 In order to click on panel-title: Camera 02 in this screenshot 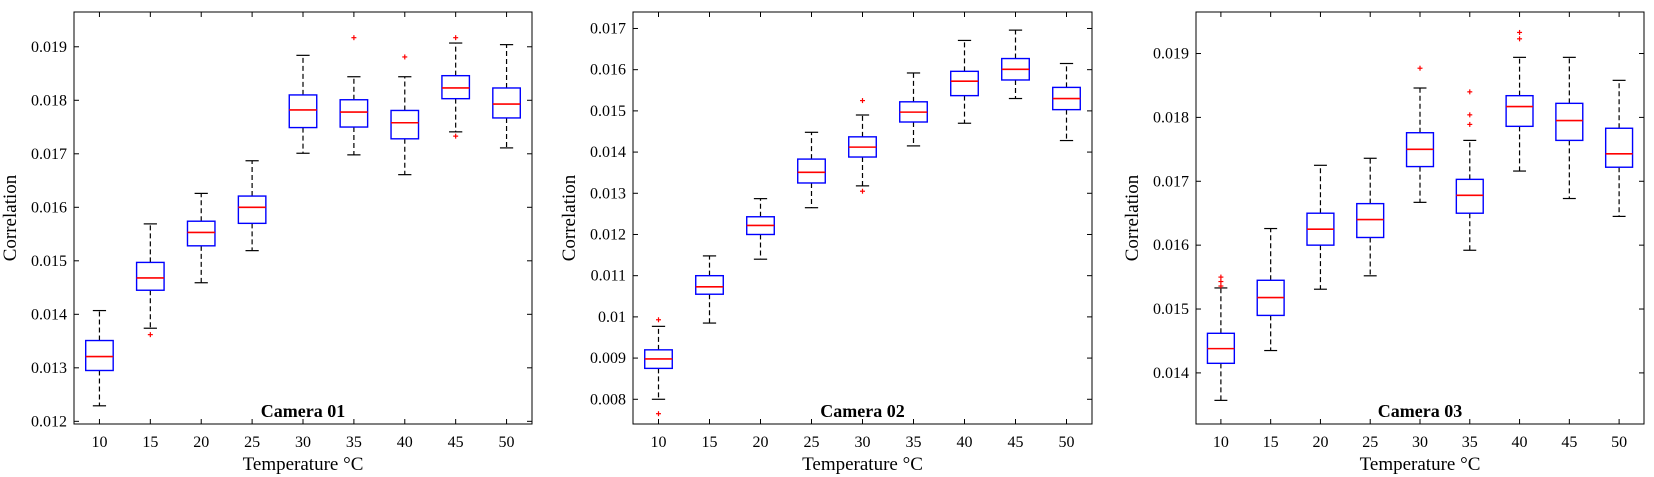, I will do `click(862, 411)`.